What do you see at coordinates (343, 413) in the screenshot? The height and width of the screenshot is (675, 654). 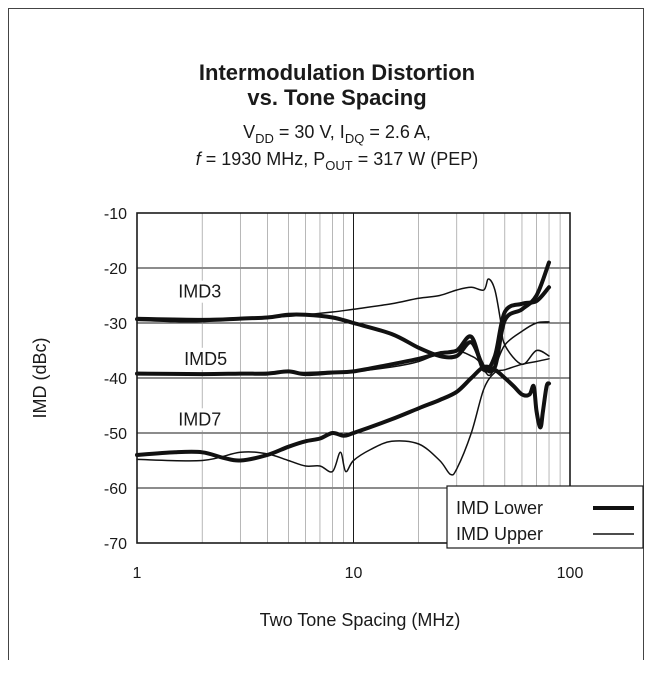 I see `imd7-lower-line` at bounding box center [343, 413].